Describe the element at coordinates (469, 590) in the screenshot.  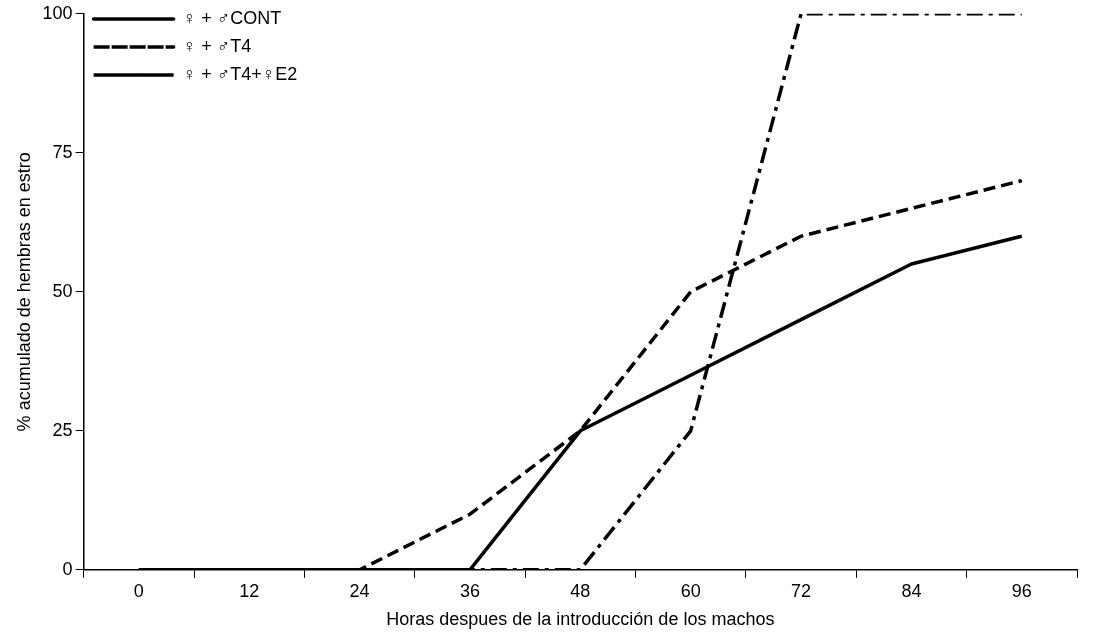
I see `x-tick-label: 36` at that location.